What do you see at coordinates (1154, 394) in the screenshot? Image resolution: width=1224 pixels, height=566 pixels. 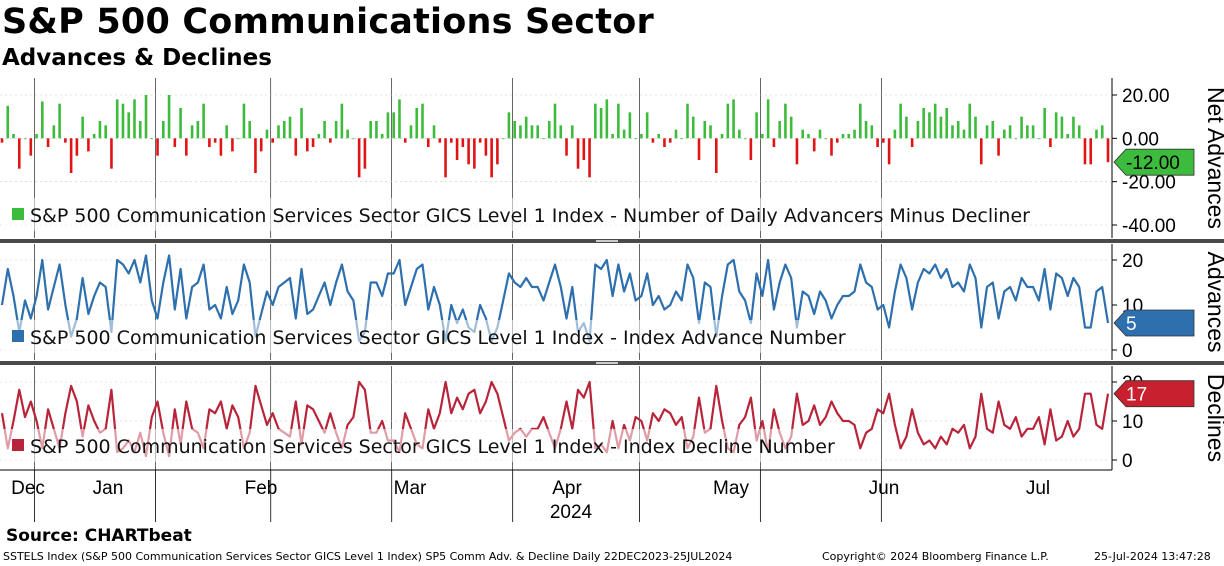 I see `last-value-marker` at bounding box center [1154, 394].